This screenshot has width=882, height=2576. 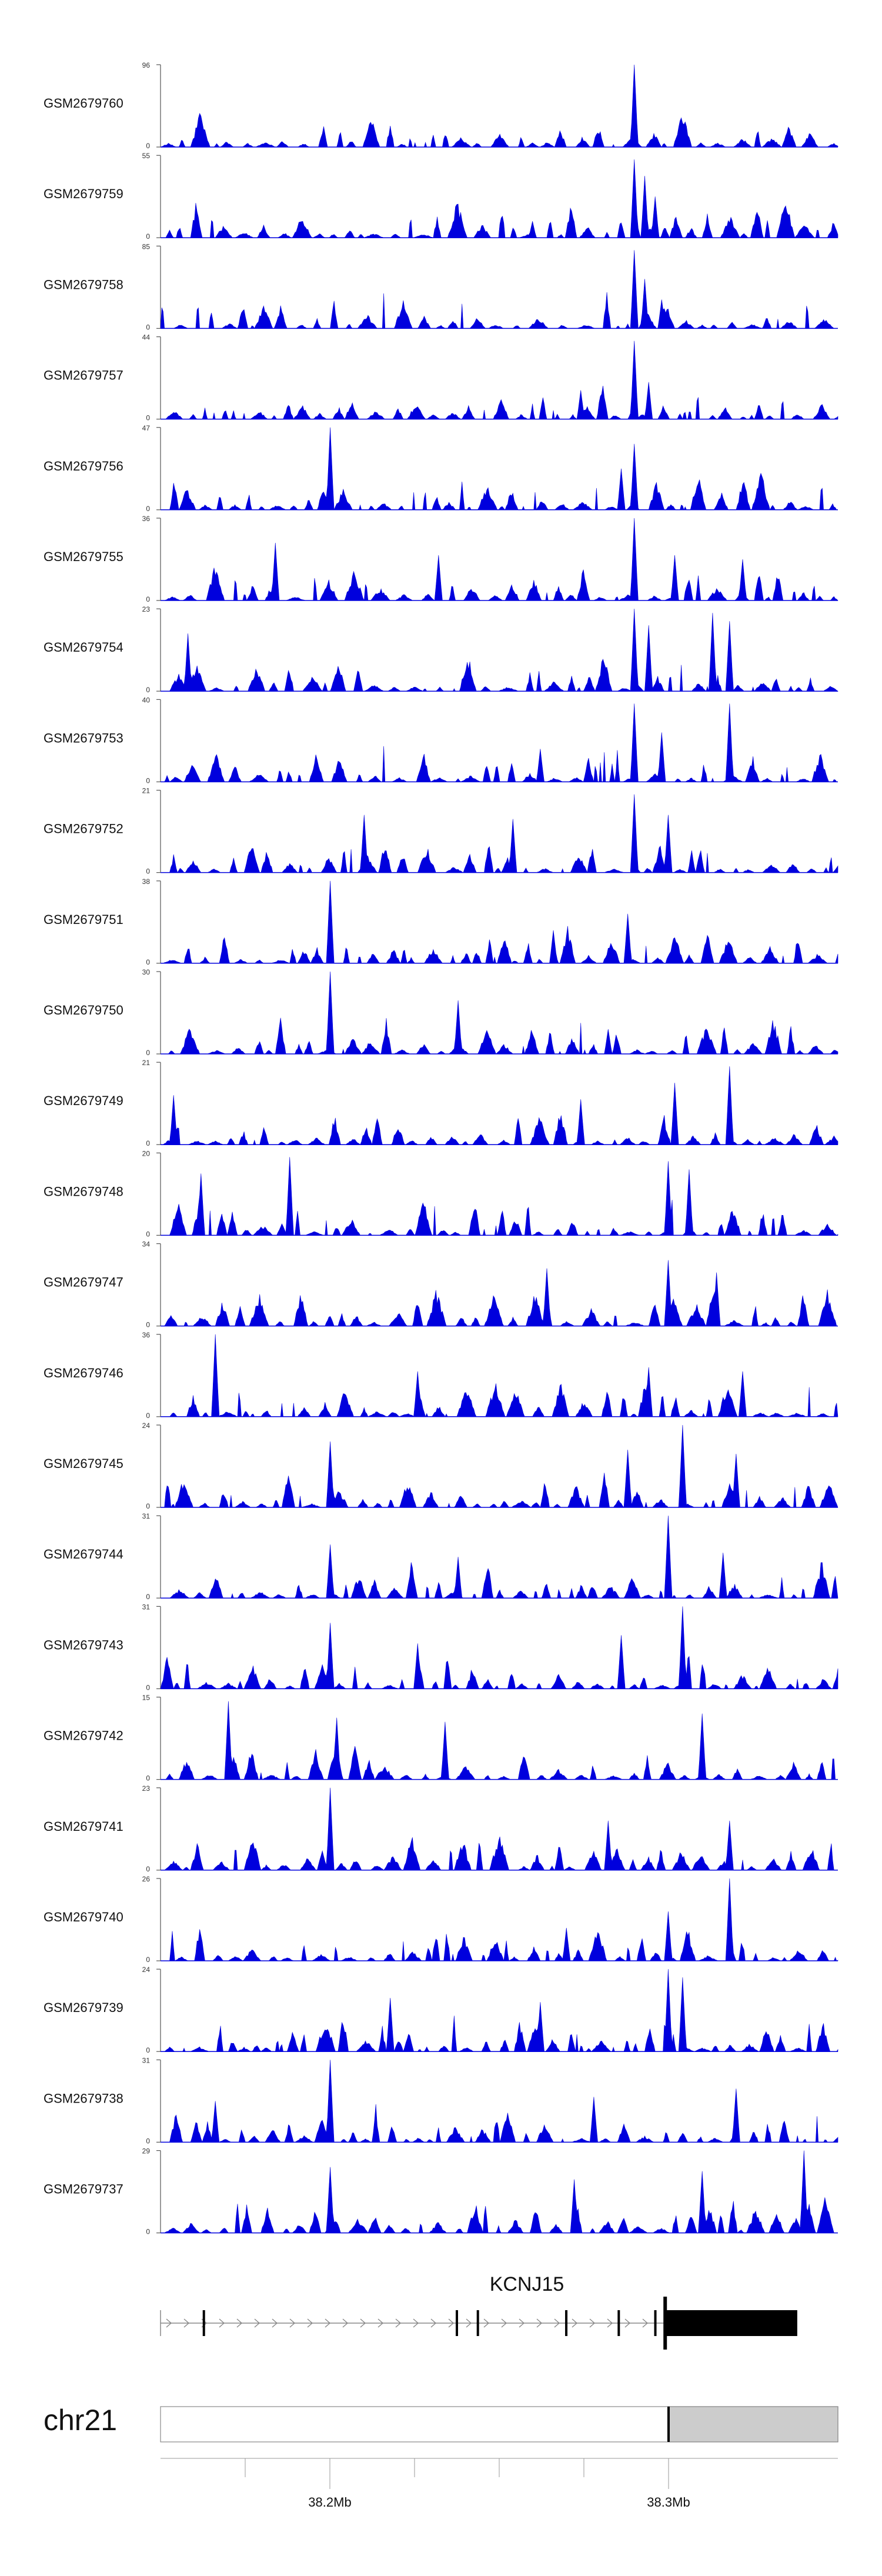 What do you see at coordinates (665, 2323) in the screenshot?
I see `gene-cds-start` at bounding box center [665, 2323].